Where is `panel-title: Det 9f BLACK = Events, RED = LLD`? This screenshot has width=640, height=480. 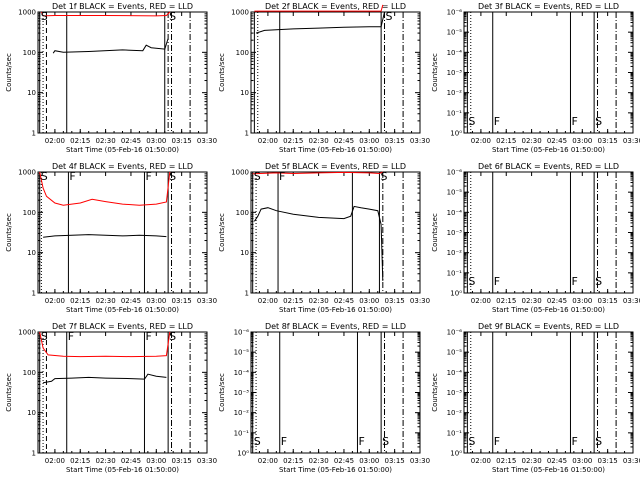
panel-title: Det 9f BLACK = Events, RED = LLD is located at coordinates (548, 326).